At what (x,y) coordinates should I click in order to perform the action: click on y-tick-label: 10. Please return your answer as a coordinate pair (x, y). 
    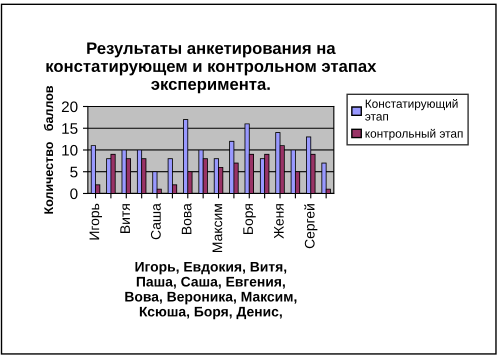
    Looking at the image, I should click on (70, 150).